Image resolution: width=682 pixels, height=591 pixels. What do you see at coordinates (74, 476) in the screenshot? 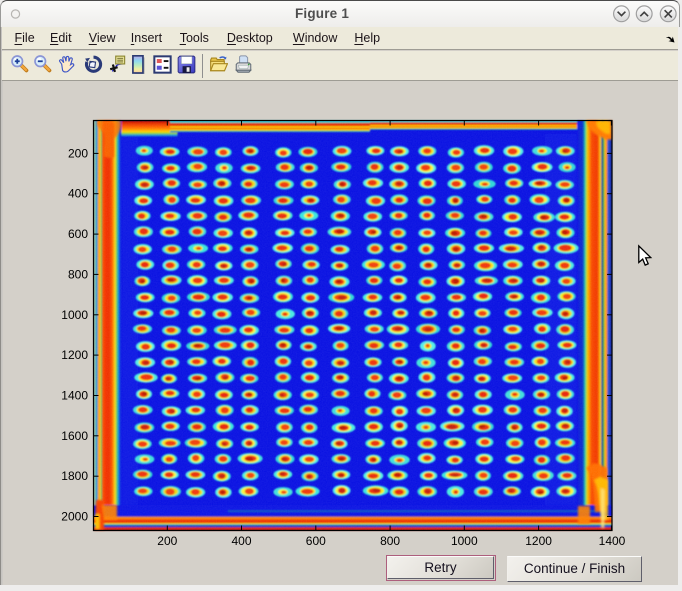
I see `svg-text: 1800` at bounding box center [74, 476].